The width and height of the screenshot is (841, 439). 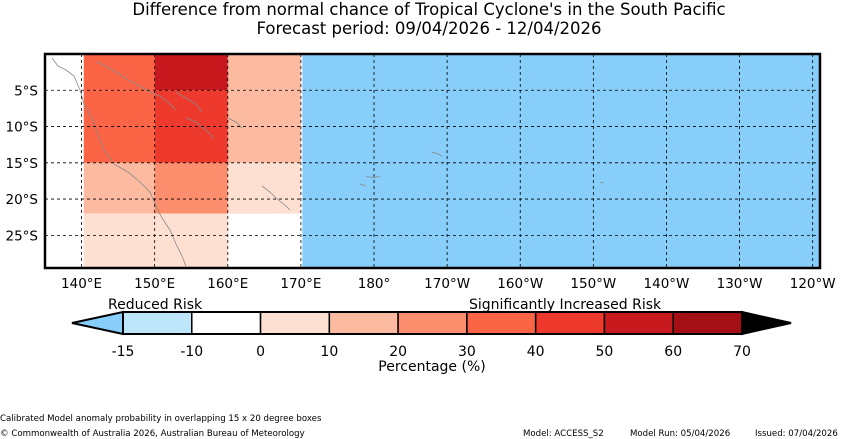 What do you see at coordinates (260, 352) in the screenshot?
I see `colorbar-tick-label: 0` at bounding box center [260, 352].